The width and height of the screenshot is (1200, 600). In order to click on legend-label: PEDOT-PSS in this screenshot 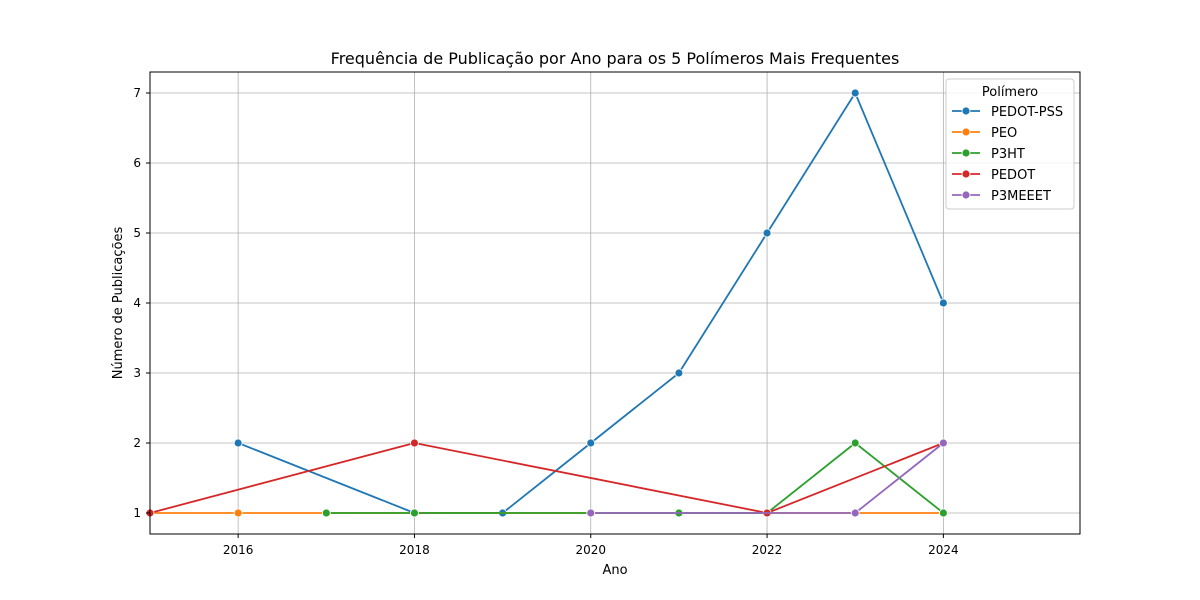, I will do `click(1027, 112)`.